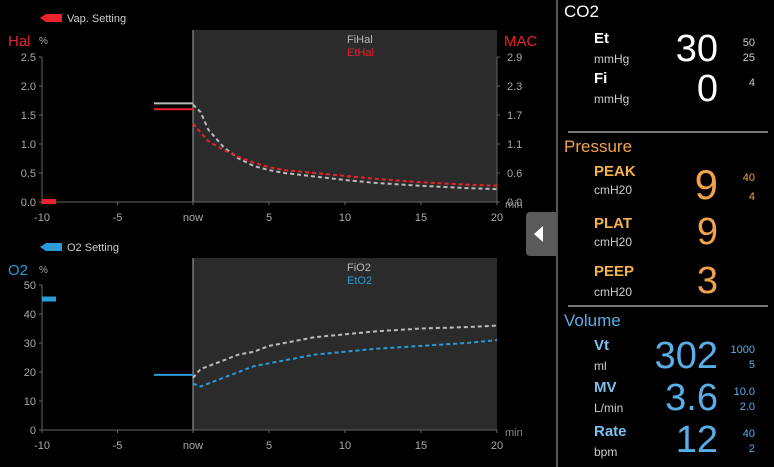 This screenshot has height=467, width=774. I want to click on mv-low-limit: 2.0, so click(747, 407).